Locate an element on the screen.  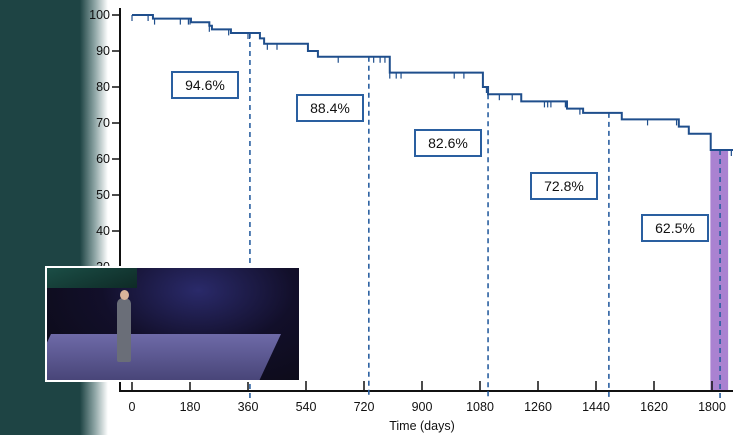
x-tick-label: 1080 is located at coordinates (480, 407).